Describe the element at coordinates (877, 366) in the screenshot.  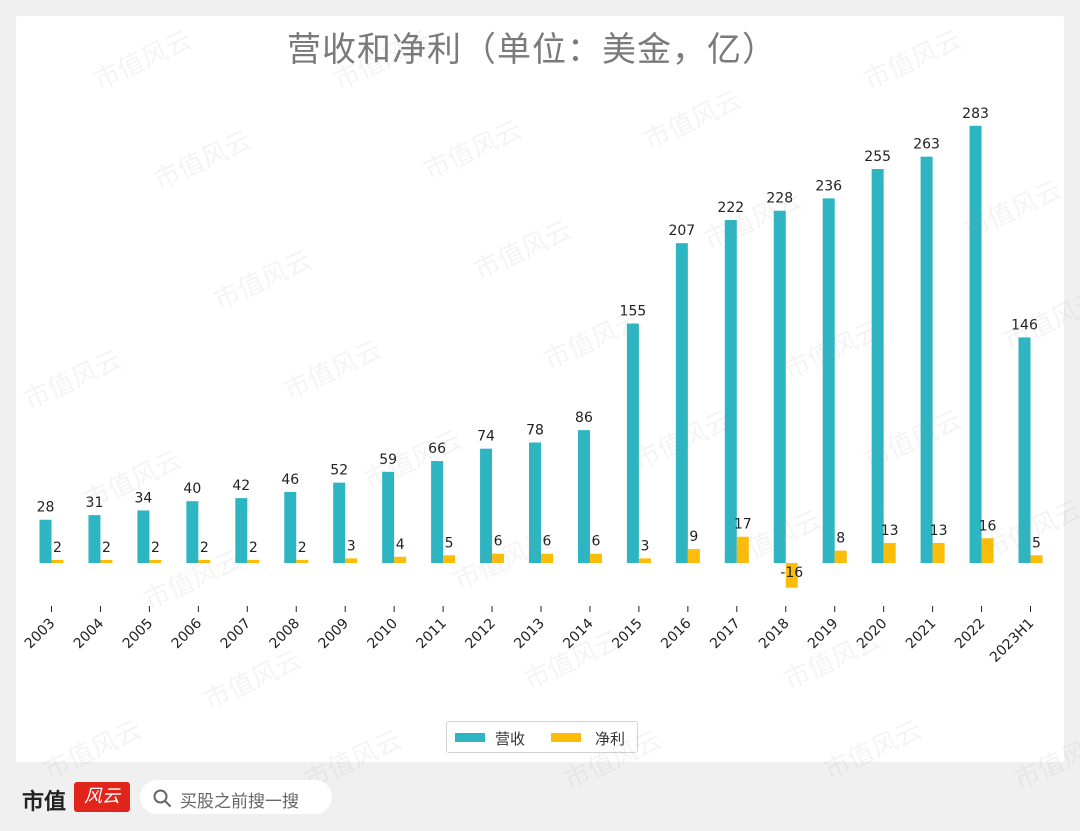
I see `revenue-bar-2020` at that location.